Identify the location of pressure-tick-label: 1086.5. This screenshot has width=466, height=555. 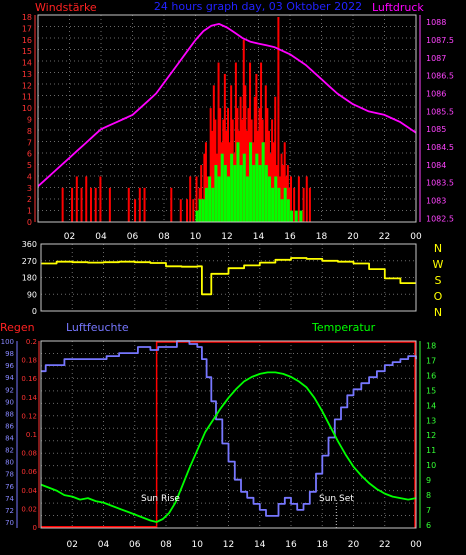
(440, 76).